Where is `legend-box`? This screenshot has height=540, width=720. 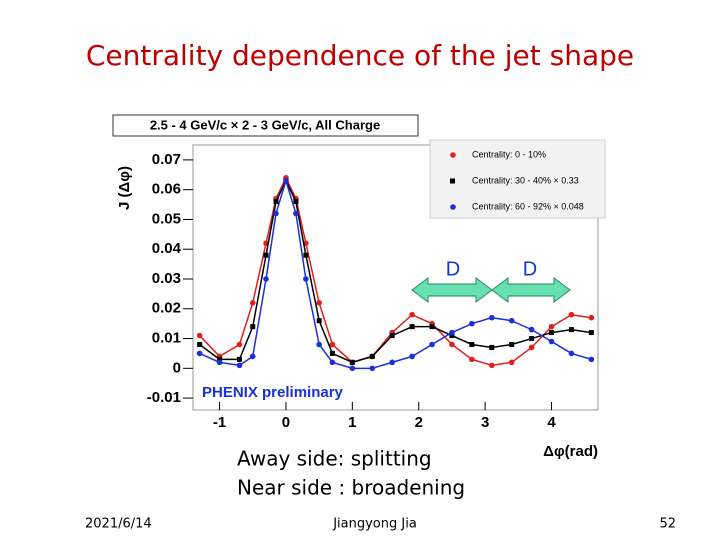
legend-box is located at coordinates (517, 179).